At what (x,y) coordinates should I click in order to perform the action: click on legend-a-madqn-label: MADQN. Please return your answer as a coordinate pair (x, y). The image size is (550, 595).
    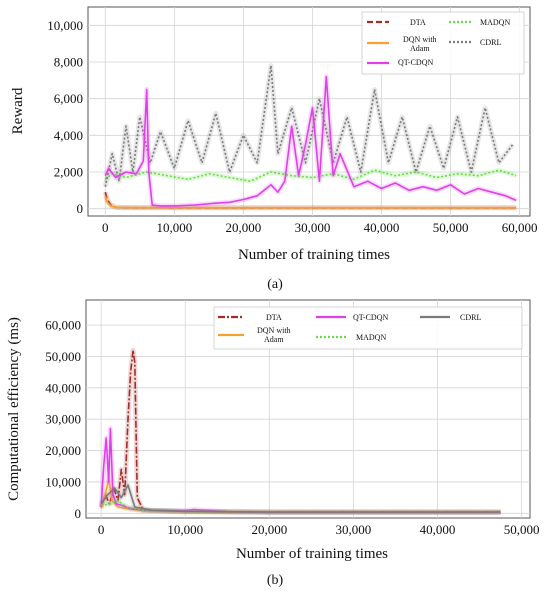
    Looking at the image, I should click on (495, 22).